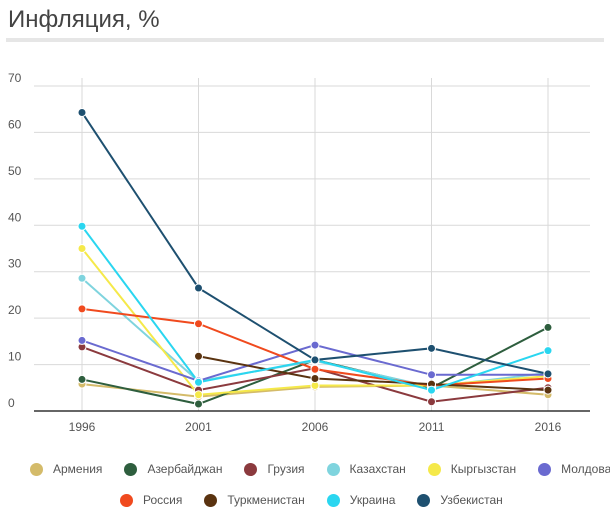 The image size is (610, 521). Describe the element at coordinates (432, 427) in the screenshot. I see `x-tick-label: 2011` at that location.